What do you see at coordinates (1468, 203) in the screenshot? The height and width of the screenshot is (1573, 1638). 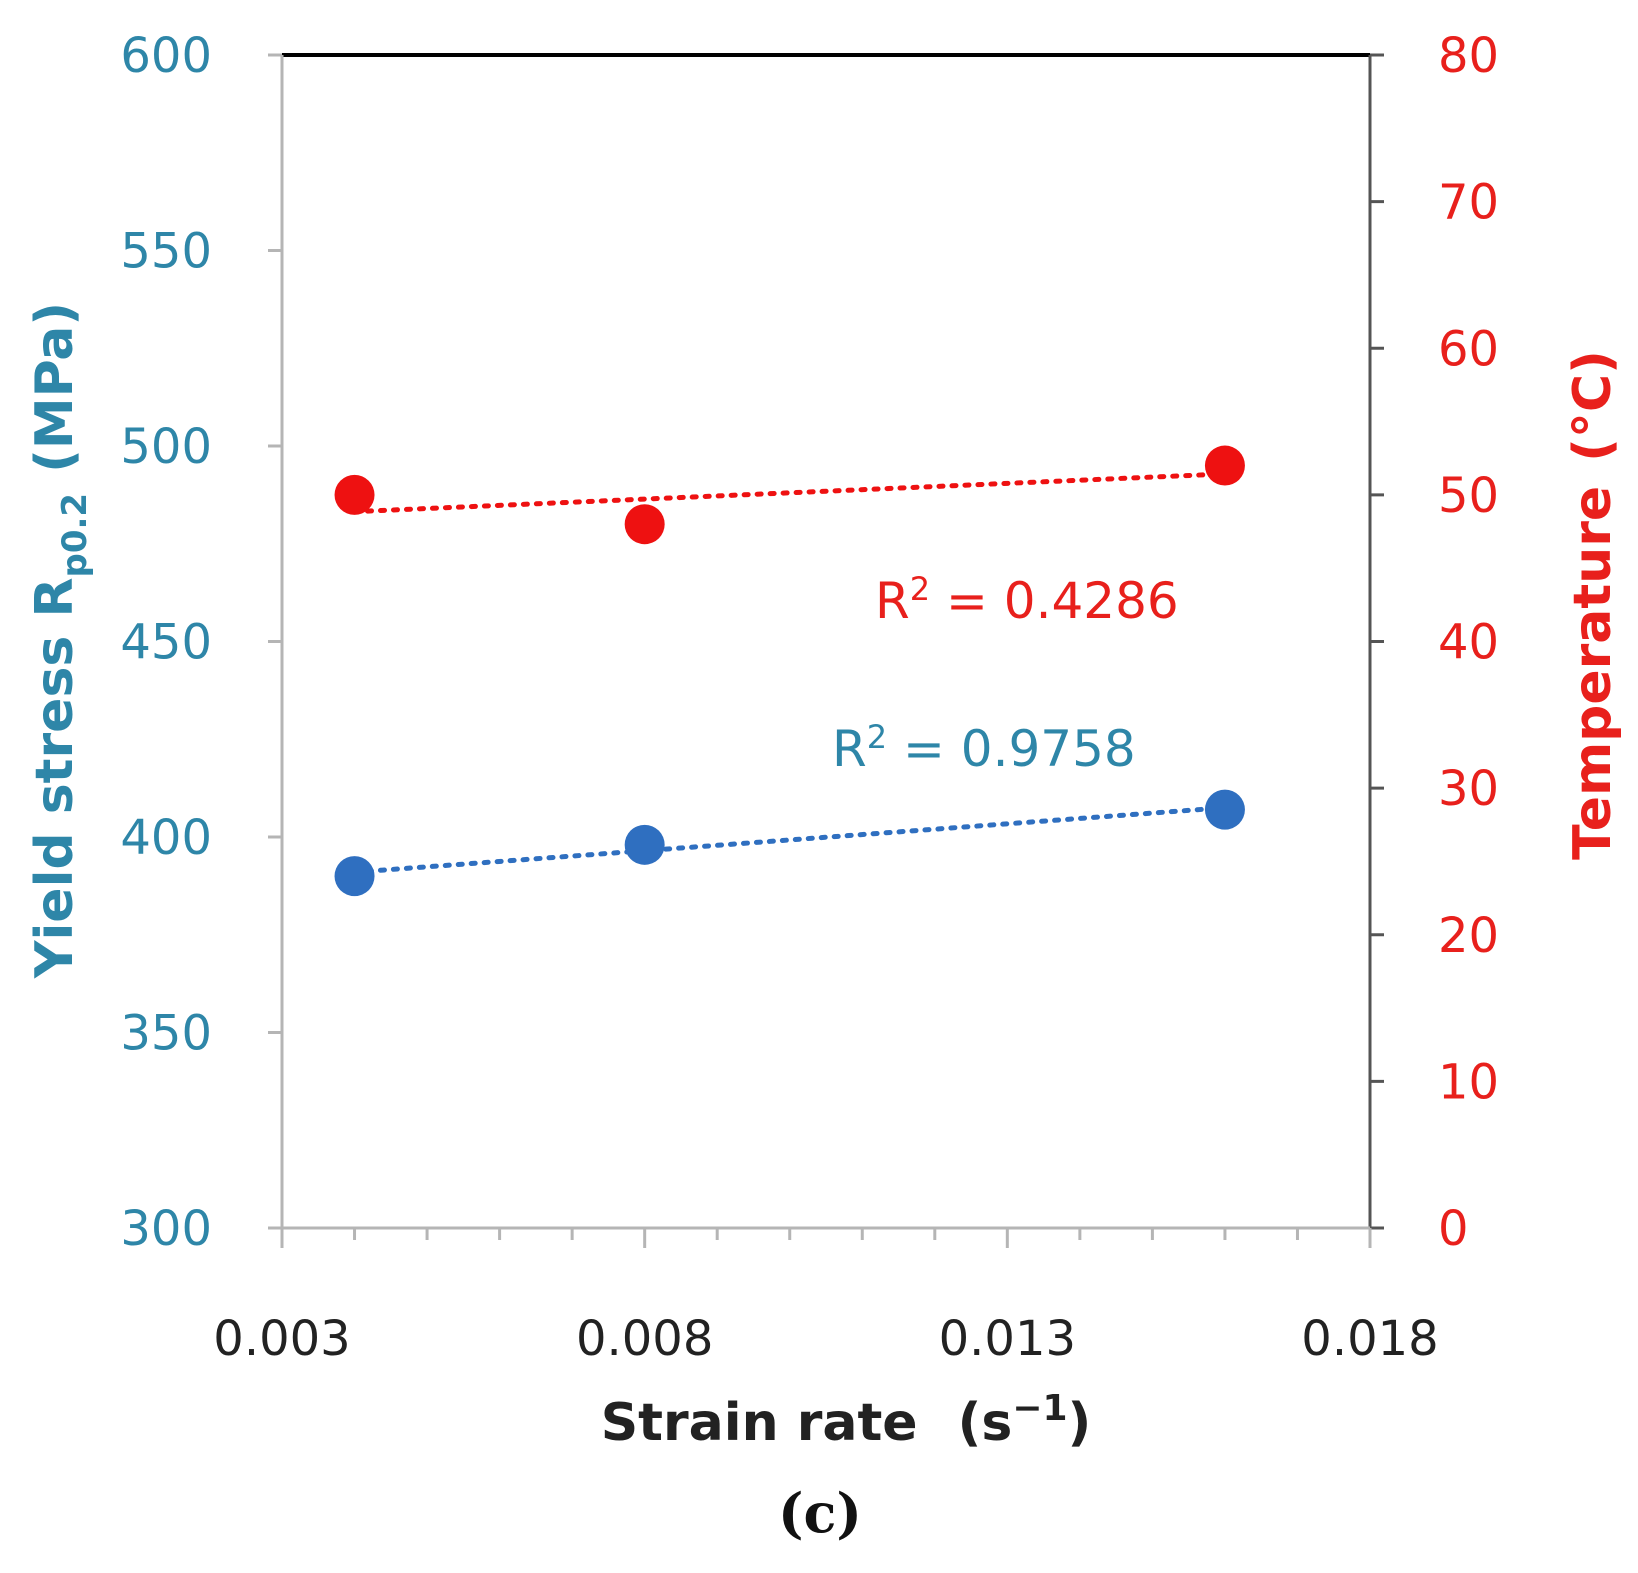 I see `right-tick-label: 70` at bounding box center [1468, 203].